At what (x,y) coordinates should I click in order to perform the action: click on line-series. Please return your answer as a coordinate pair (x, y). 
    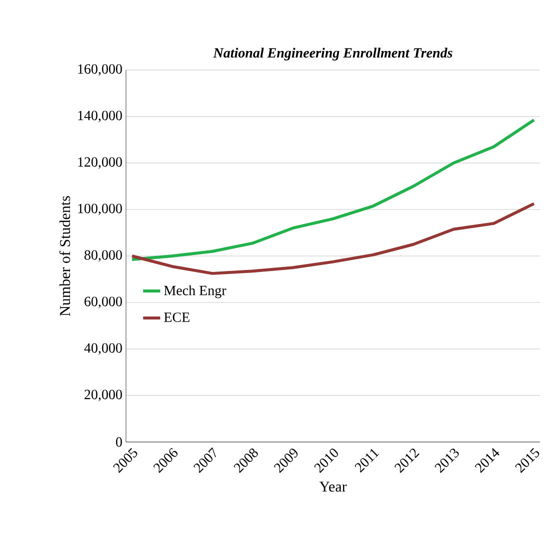
    Looking at the image, I should click on (333, 238).